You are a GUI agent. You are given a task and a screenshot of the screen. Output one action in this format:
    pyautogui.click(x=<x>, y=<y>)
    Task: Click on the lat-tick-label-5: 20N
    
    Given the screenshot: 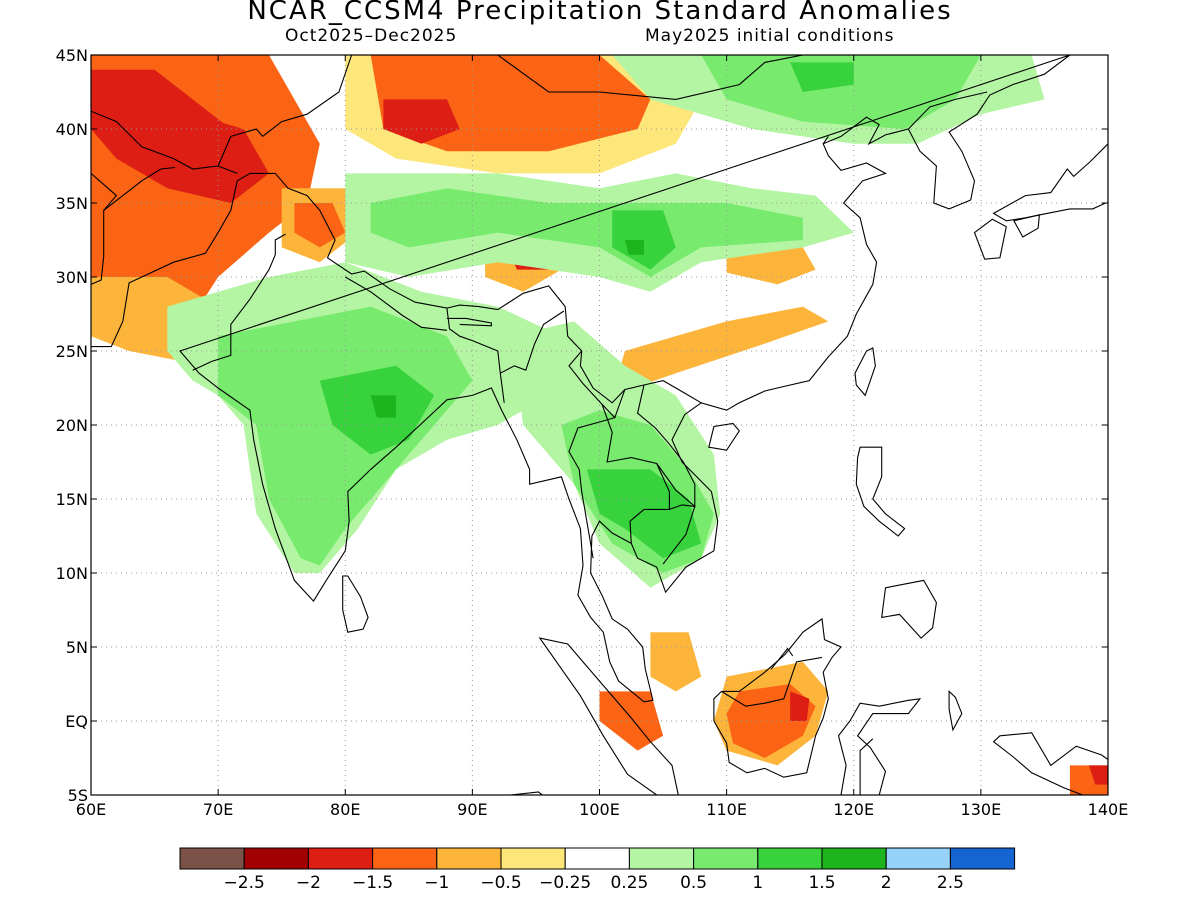 What is the action you would take?
    pyautogui.click(x=72, y=425)
    